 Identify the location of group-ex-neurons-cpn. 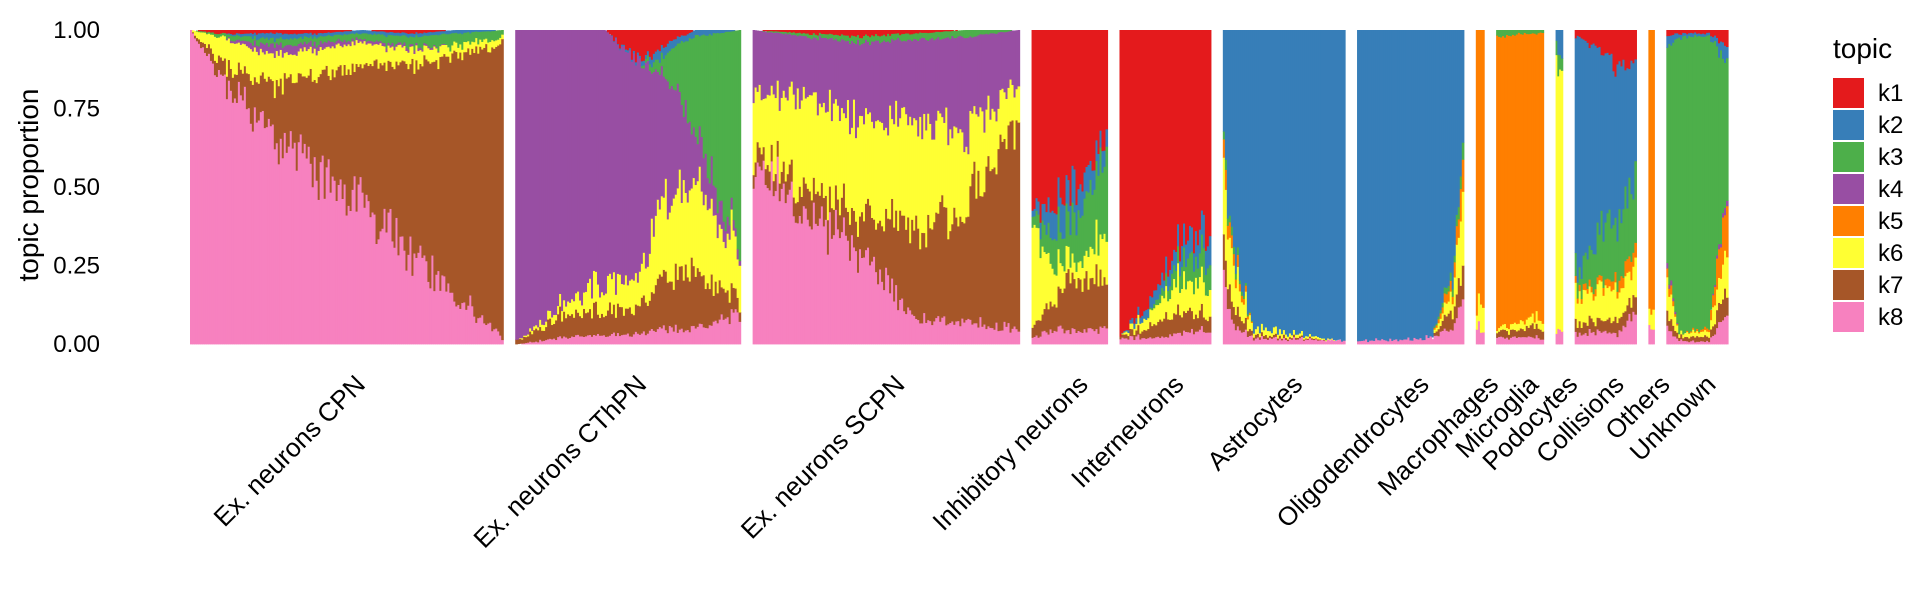
(347, 187).